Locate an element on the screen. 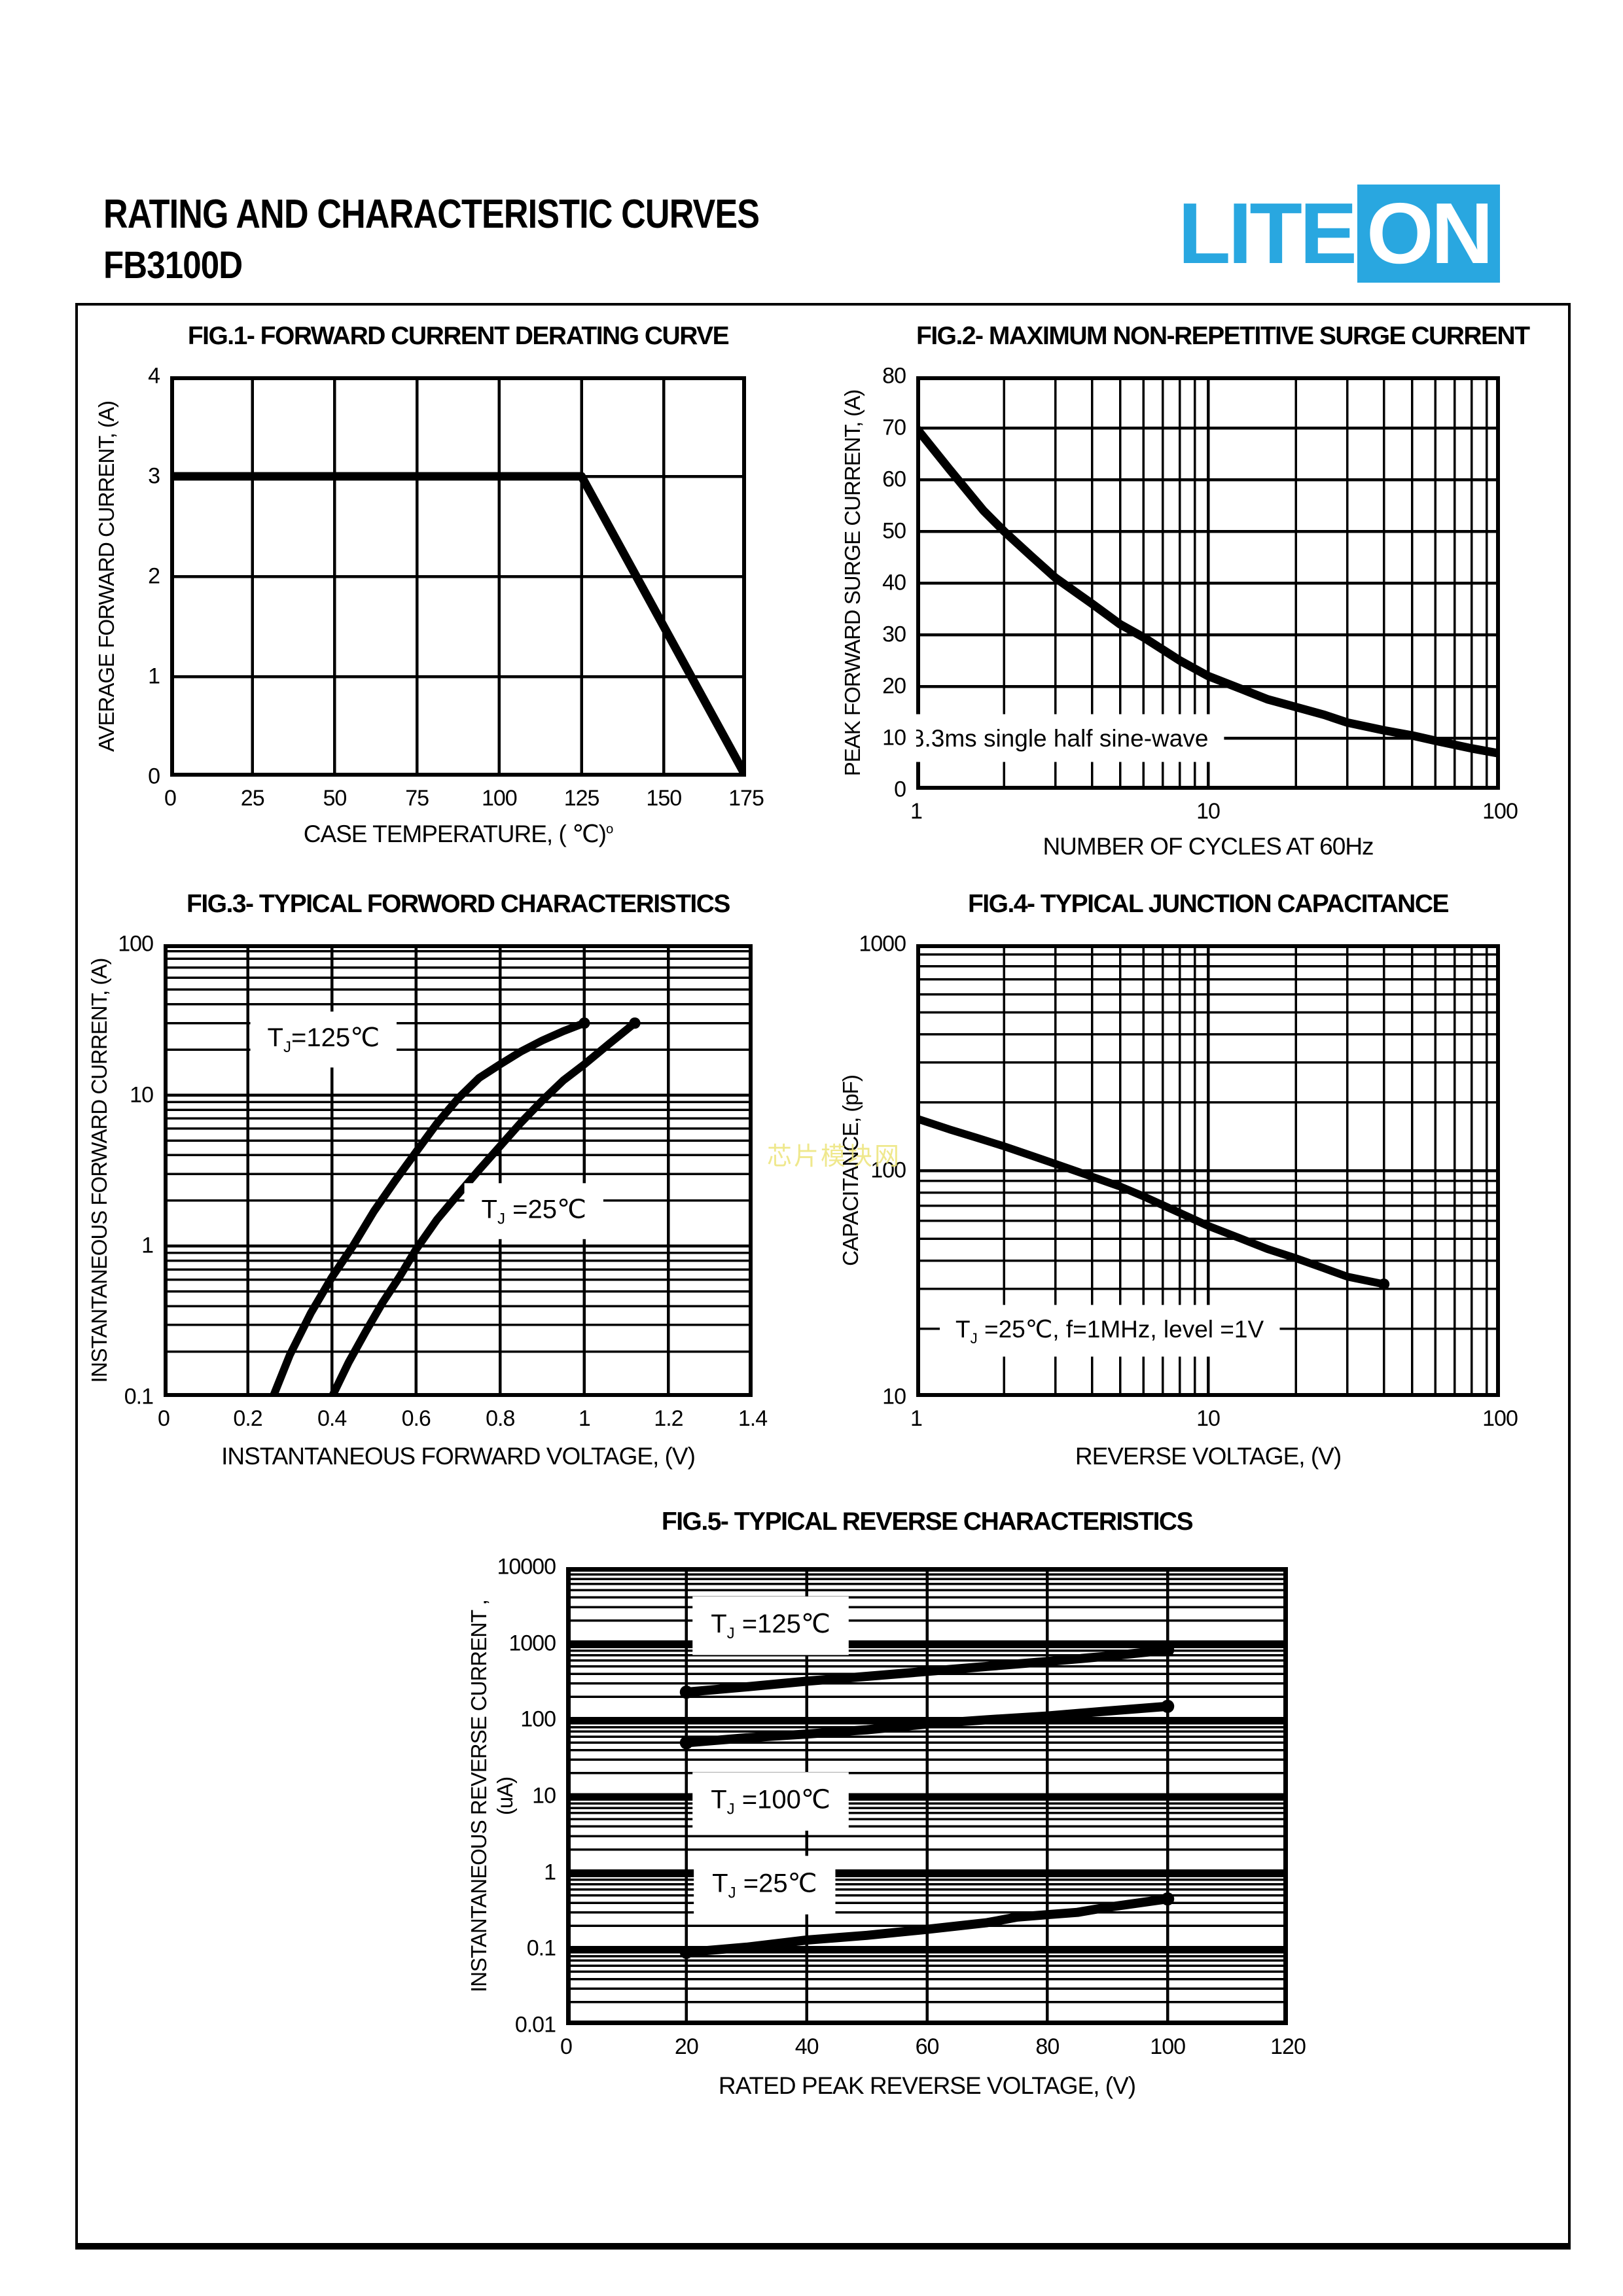  figure-2-y-axis-title: PEAK FORWARD SURGE CURRENT, (A) is located at coordinates (852, 583).